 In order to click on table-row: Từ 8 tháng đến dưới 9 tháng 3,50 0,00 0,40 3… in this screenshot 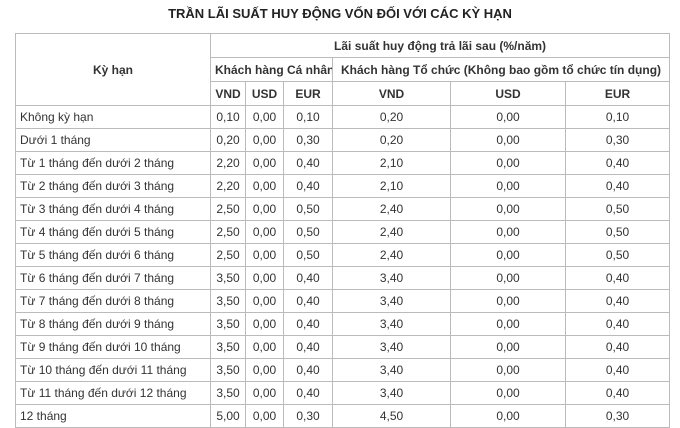, I will do `click(343, 324)`.